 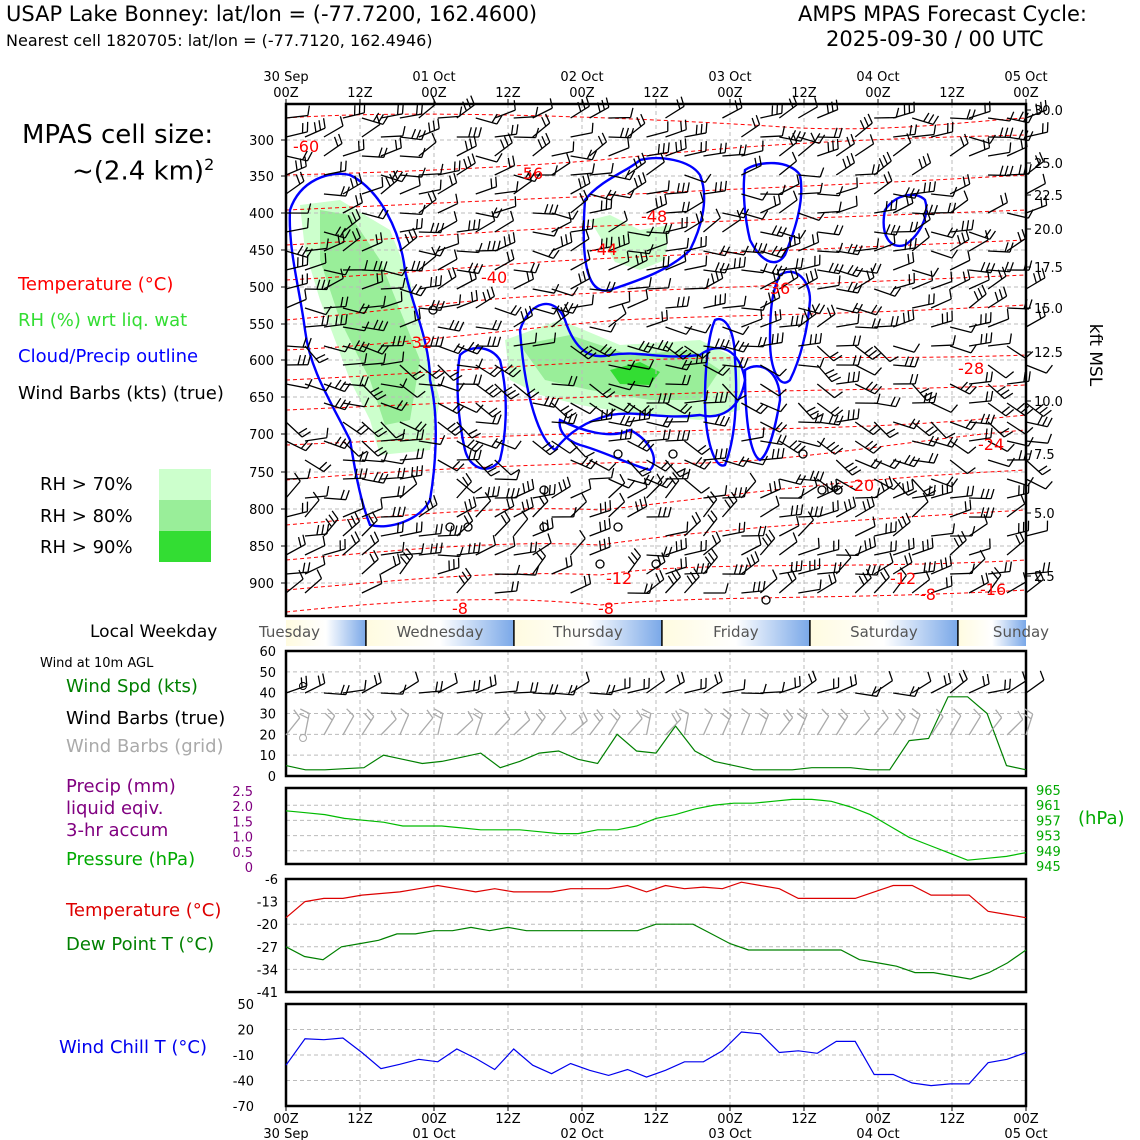 I want to click on temp-panel-frame, so click(x=656, y=935).